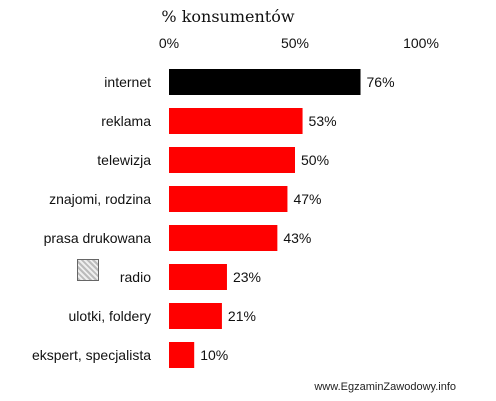 The width and height of the screenshot is (496, 401). What do you see at coordinates (124, 160) in the screenshot?
I see `category-label: telewizja` at bounding box center [124, 160].